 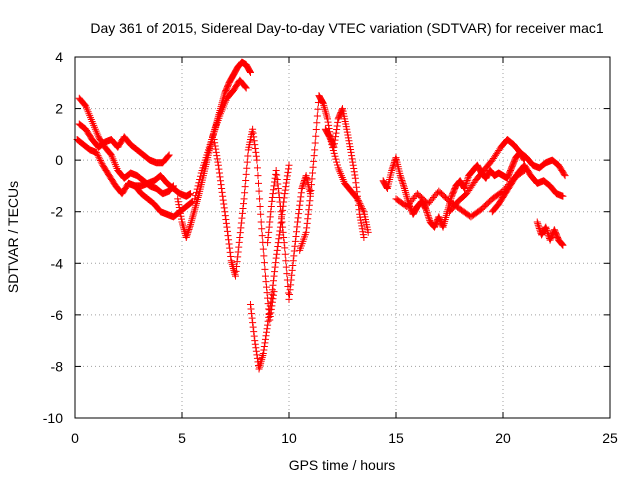 What do you see at coordinates (289, 438) in the screenshot?
I see `x-tick-label: 10` at bounding box center [289, 438].